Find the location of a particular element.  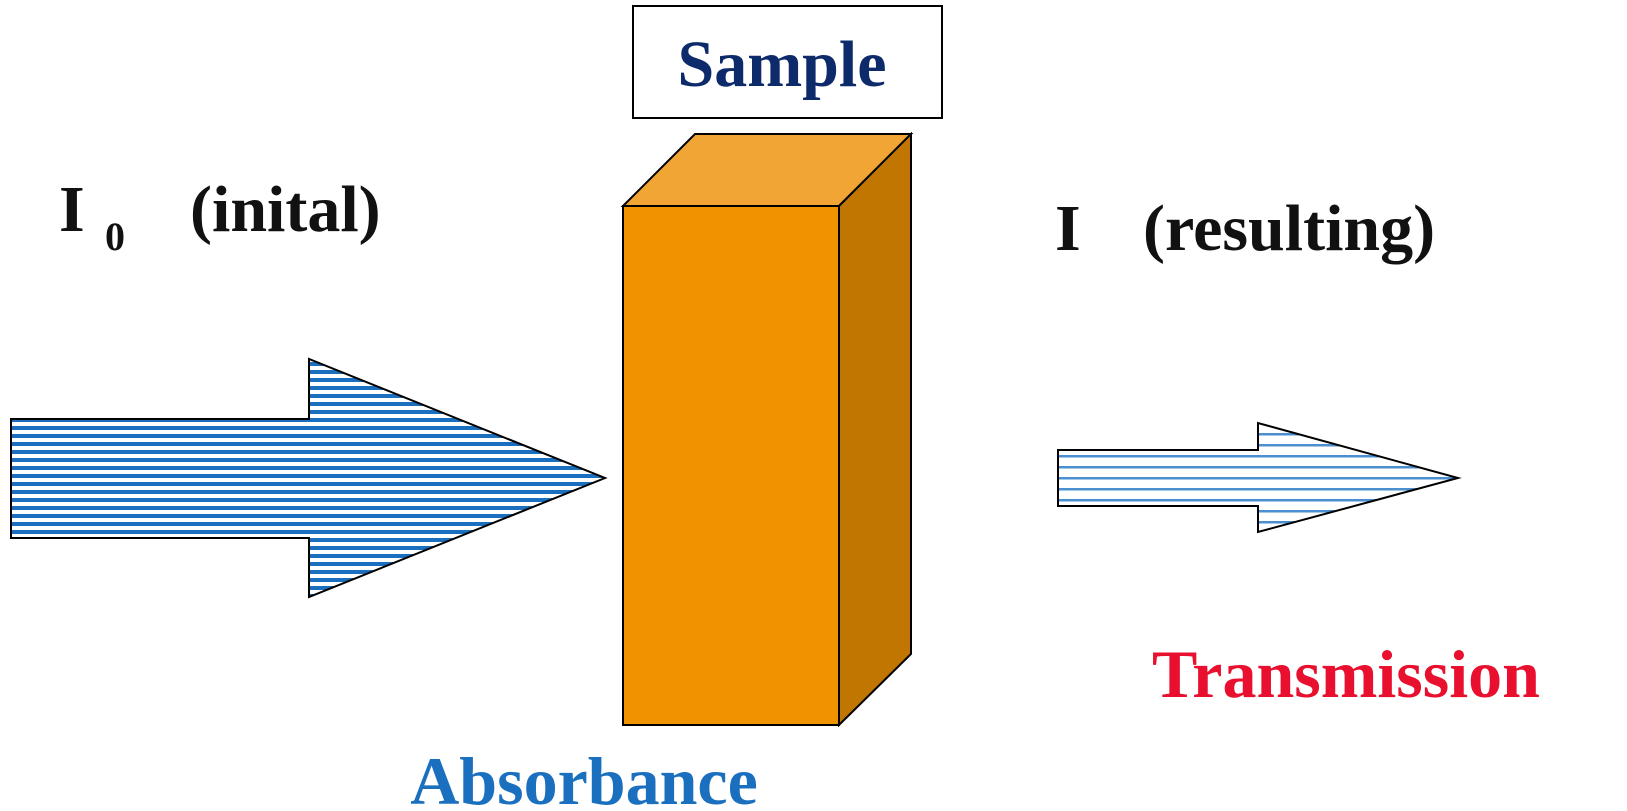

incident-symbol: I is located at coordinates (72, 209).